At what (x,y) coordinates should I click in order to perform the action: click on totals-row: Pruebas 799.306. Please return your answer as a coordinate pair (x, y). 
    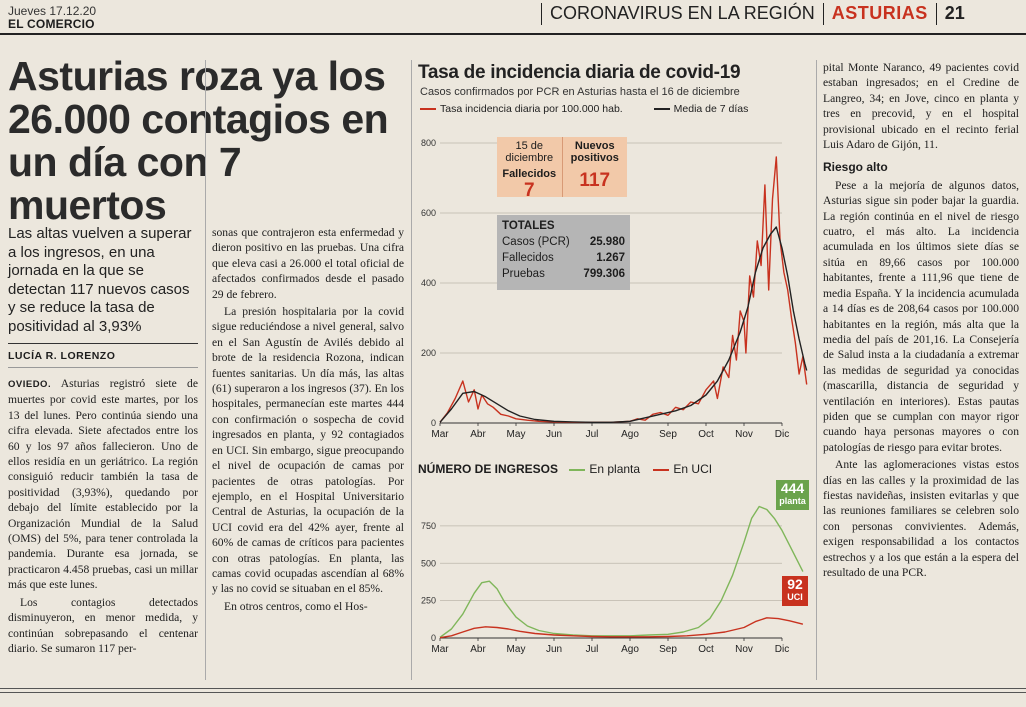
    Looking at the image, I should click on (563, 274).